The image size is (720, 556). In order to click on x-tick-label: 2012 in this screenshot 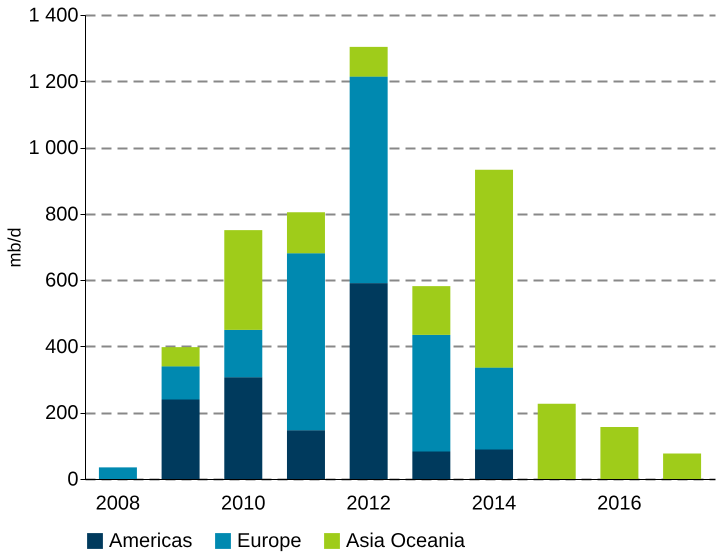, I will do `click(368, 503)`.